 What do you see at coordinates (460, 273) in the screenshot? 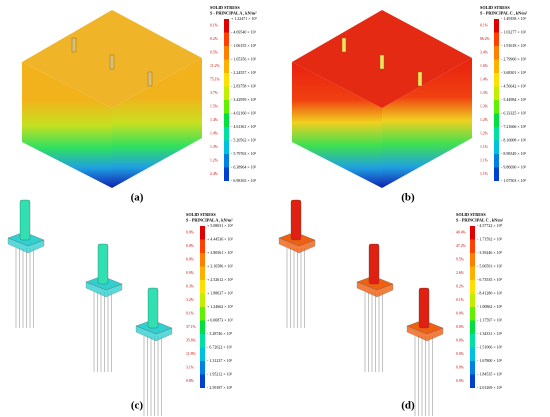
I see `legend-percentage: 2.6%` at bounding box center [460, 273].